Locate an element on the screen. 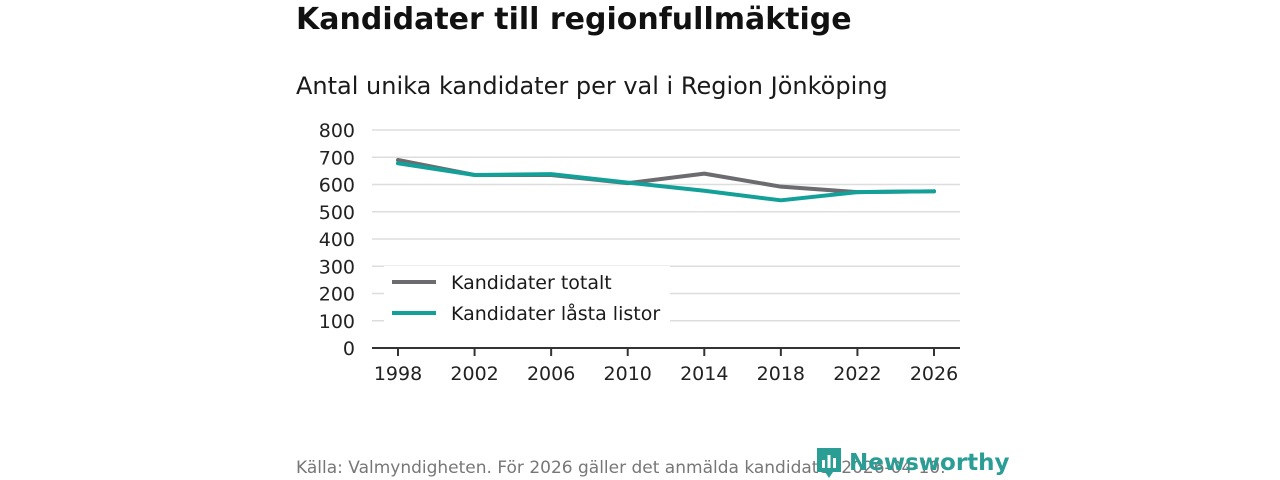 The image size is (1280, 480). y-tick-label: 400 is located at coordinates (337, 240).